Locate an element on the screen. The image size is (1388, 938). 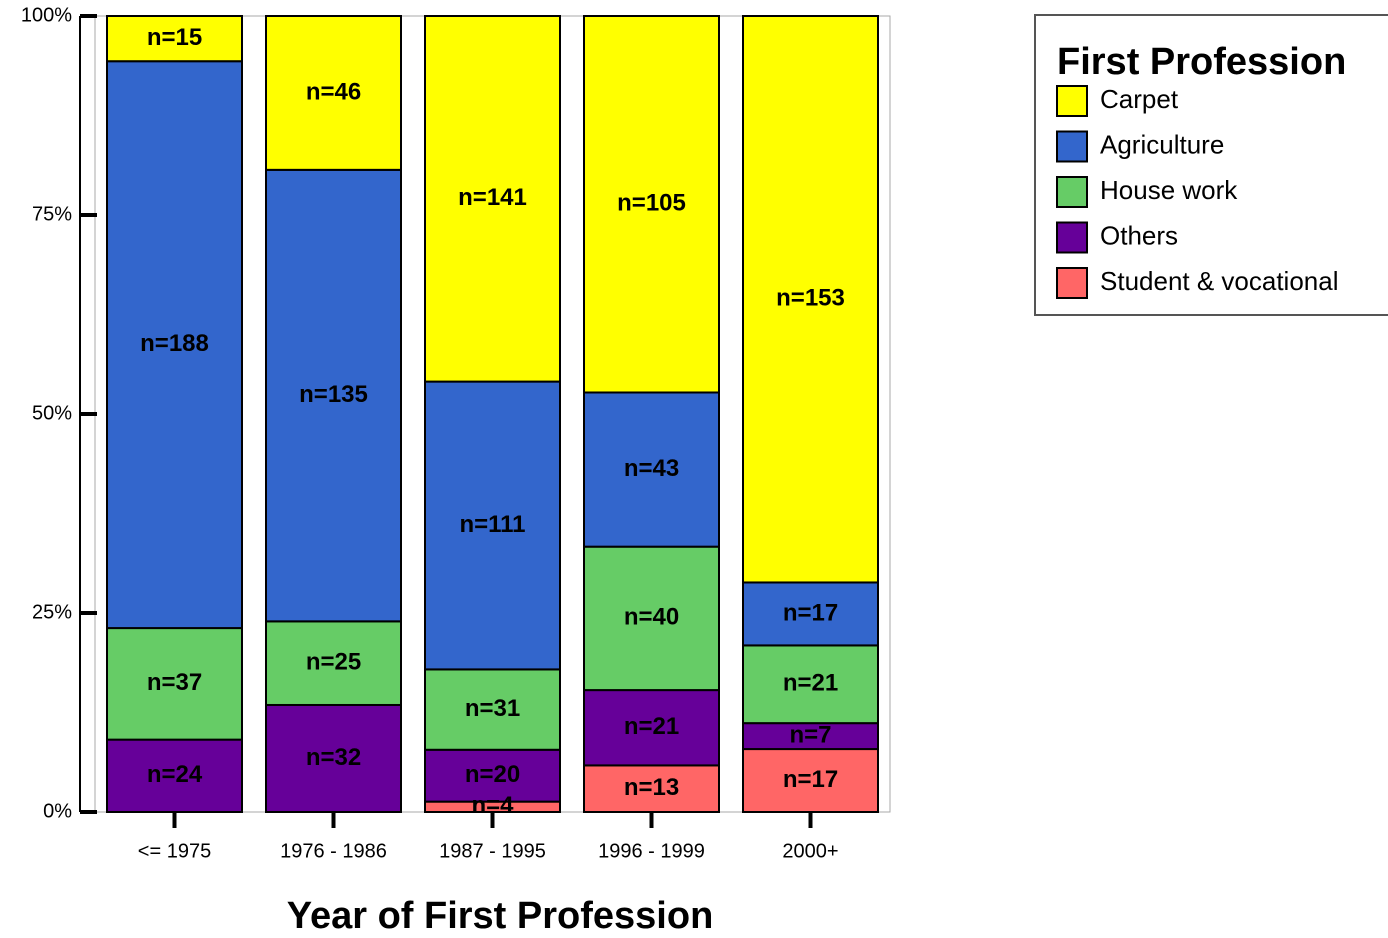
x-tick-label: <= 1975 is located at coordinates (174, 851).